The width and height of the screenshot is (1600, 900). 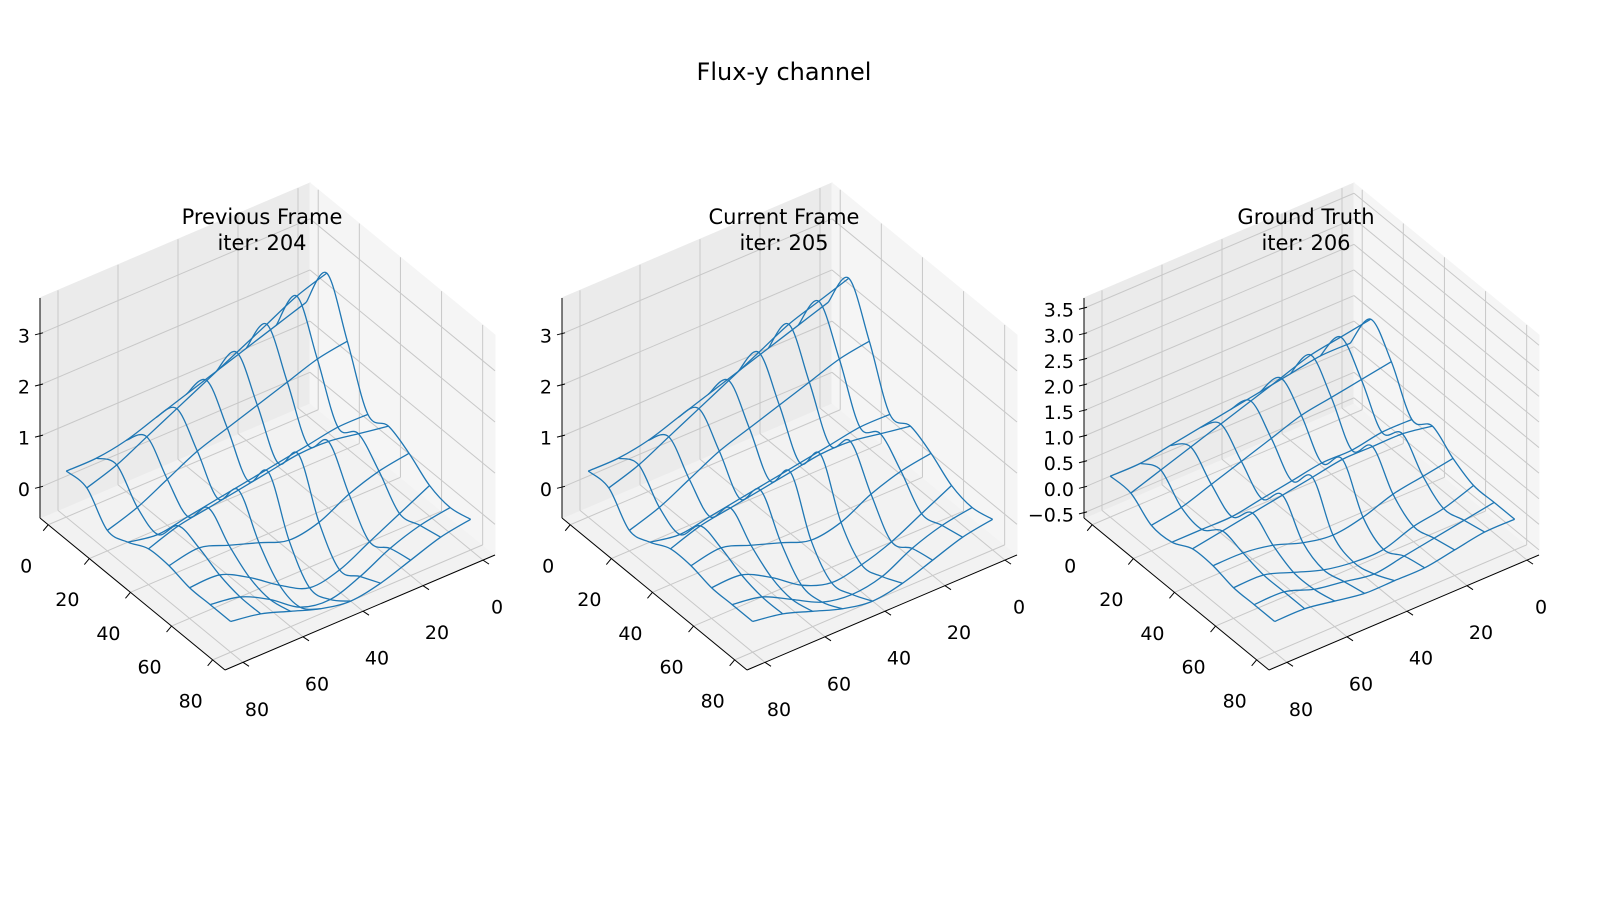 I want to click on z-tick-label: 3.0, so click(x=1059, y=336).